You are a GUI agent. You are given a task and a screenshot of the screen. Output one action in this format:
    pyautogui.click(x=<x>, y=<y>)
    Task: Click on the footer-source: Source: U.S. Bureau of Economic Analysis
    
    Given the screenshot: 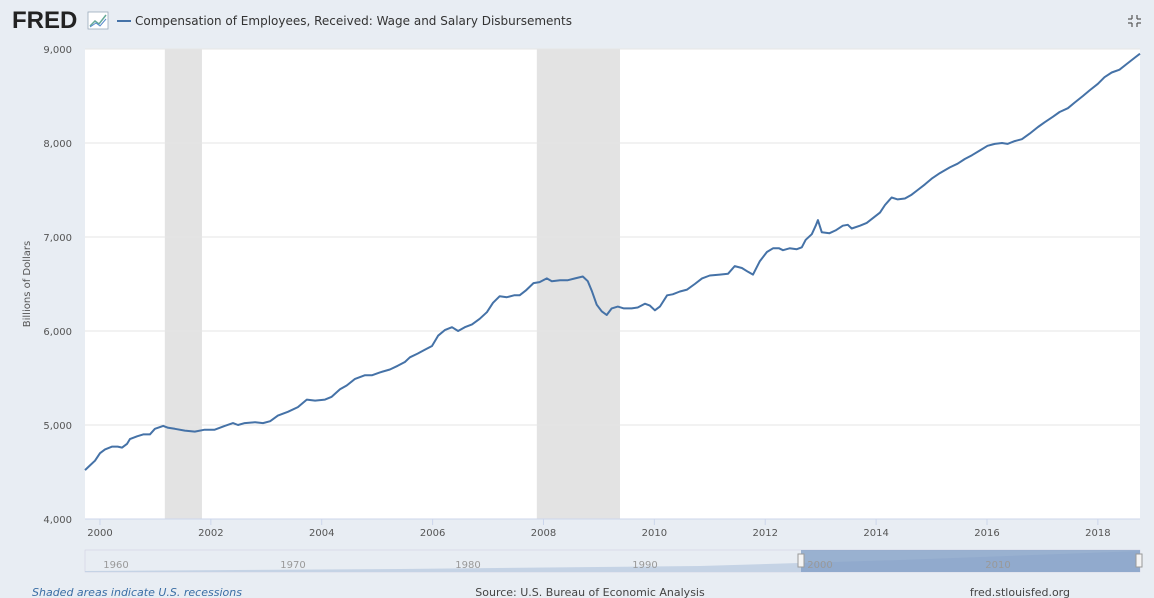 What is the action you would take?
    pyautogui.click(x=590, y=592)
    